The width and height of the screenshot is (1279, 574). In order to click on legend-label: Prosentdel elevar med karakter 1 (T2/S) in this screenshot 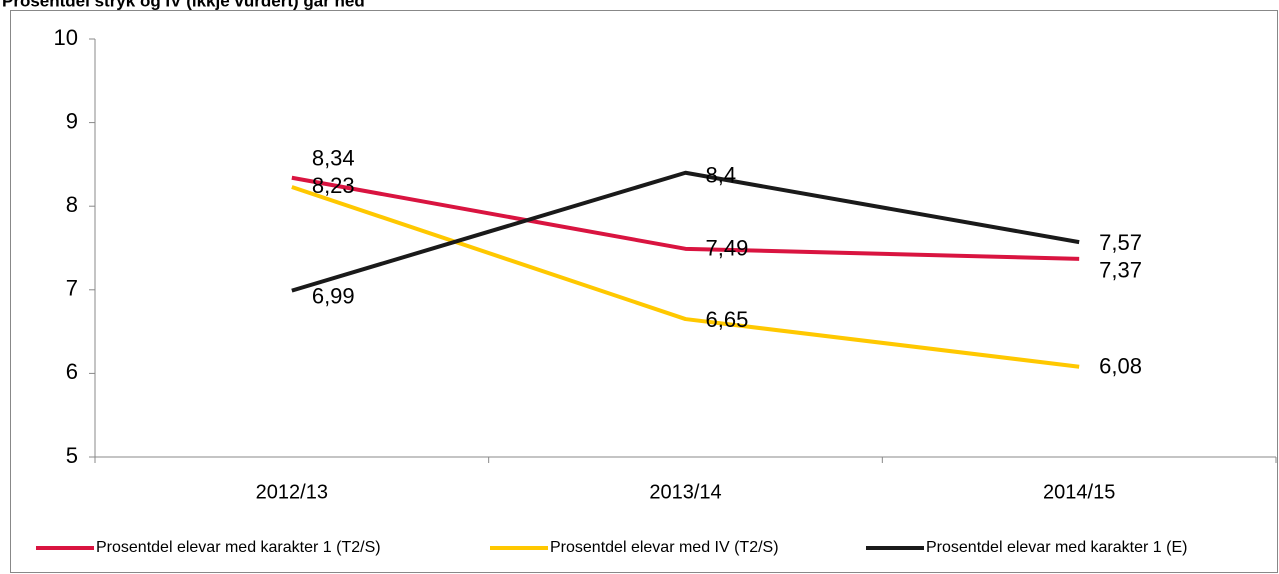, I will do `click(238, 547)`.